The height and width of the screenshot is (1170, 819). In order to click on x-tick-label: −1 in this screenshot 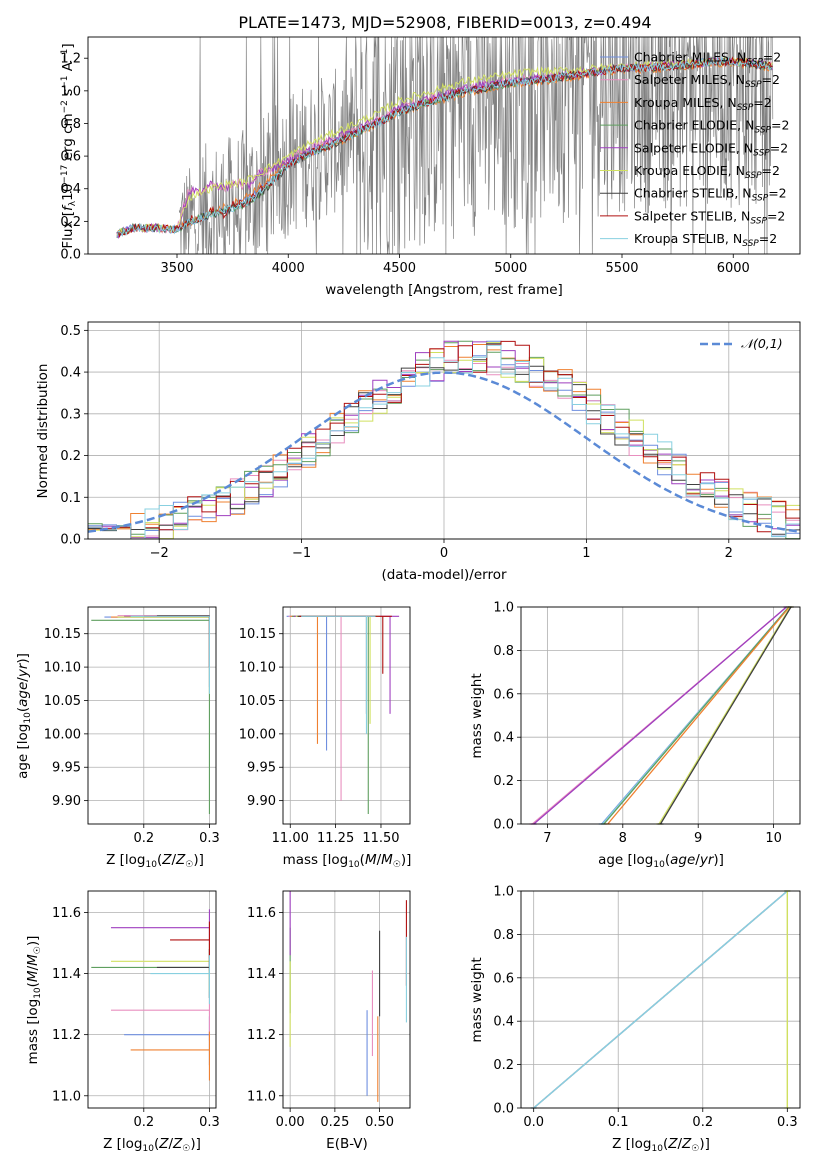, I will do `click(301, 553)`.